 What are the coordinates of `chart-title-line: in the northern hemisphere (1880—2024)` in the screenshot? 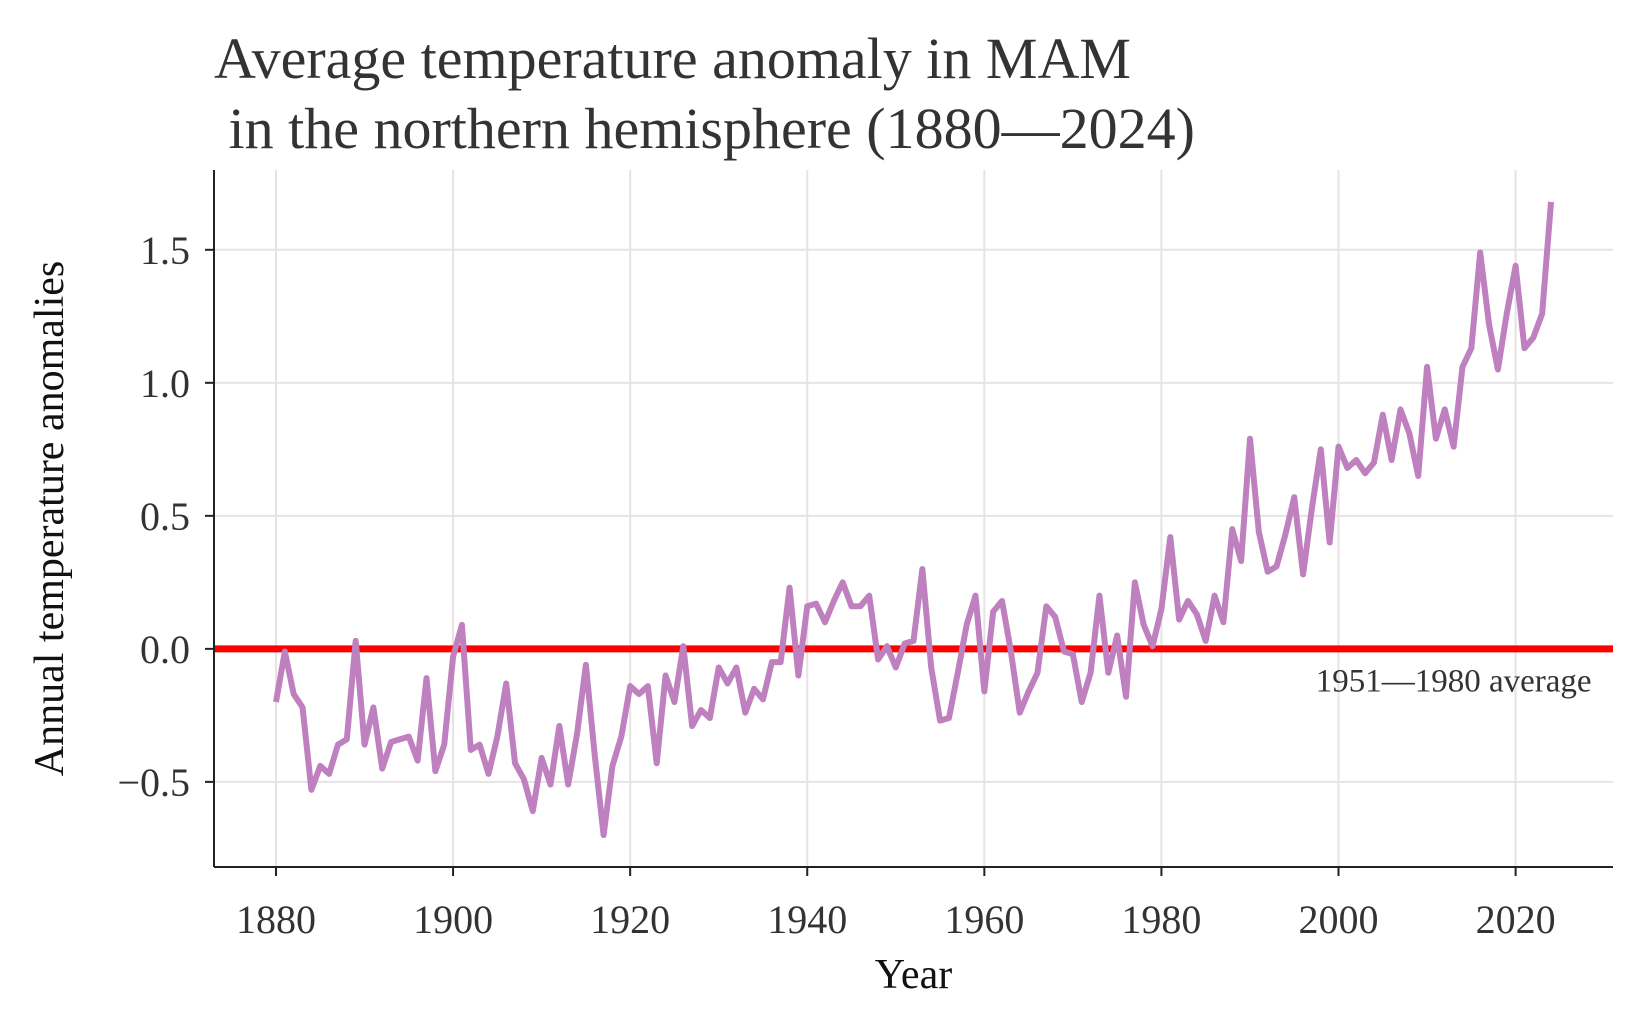 It's located at (704, 128).